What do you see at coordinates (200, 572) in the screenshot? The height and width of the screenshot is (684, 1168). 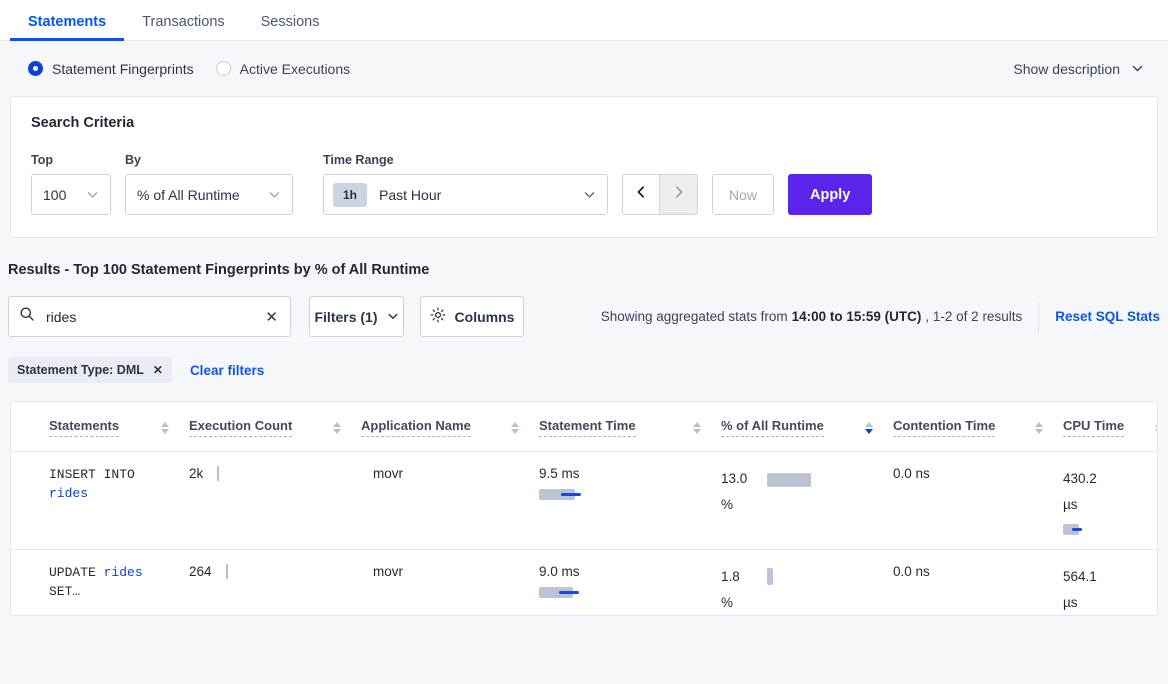 I see `execution-count-value: 264` at bounding box center [200, 572].